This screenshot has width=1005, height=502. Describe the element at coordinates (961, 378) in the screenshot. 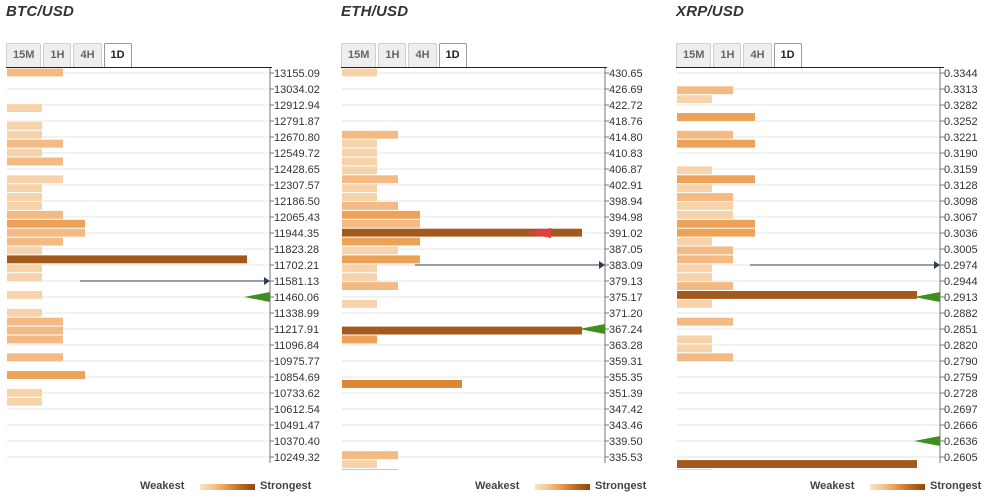

I see `price-tick-label: 0.2759` at that location.